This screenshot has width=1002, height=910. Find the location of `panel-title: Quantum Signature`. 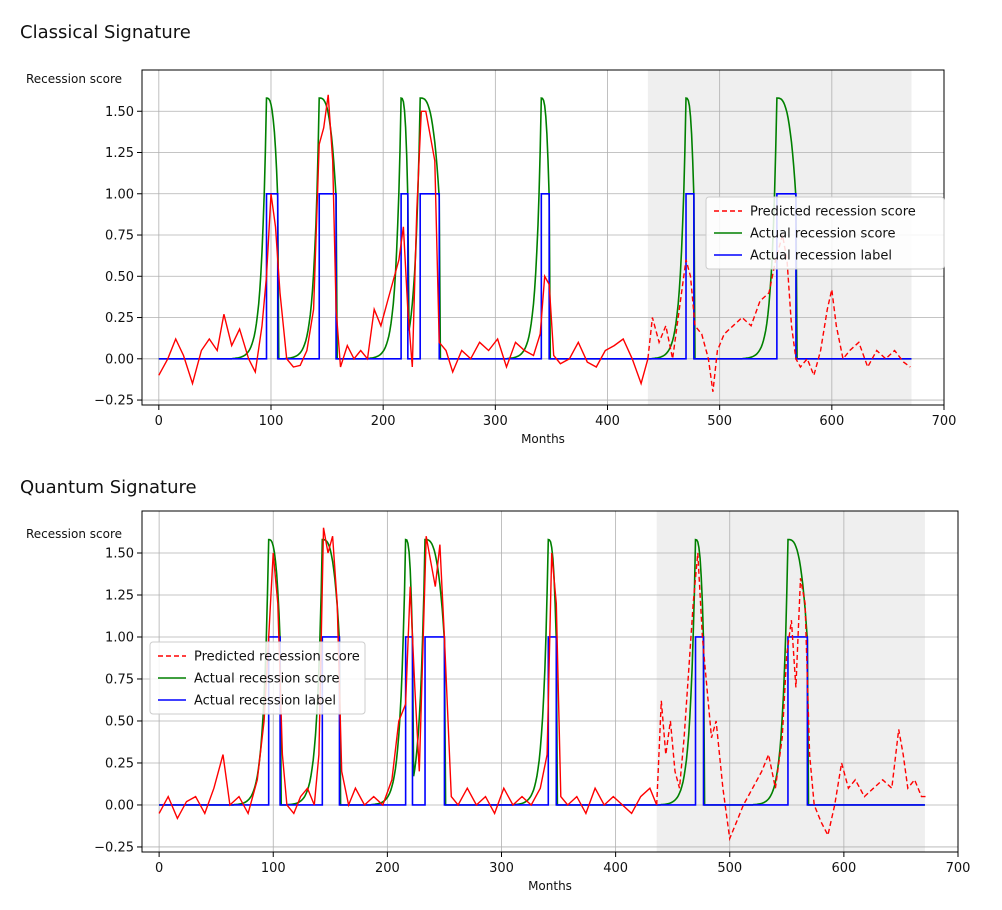

panel-title: Quantum Signature is located at coordinates (108, 487).